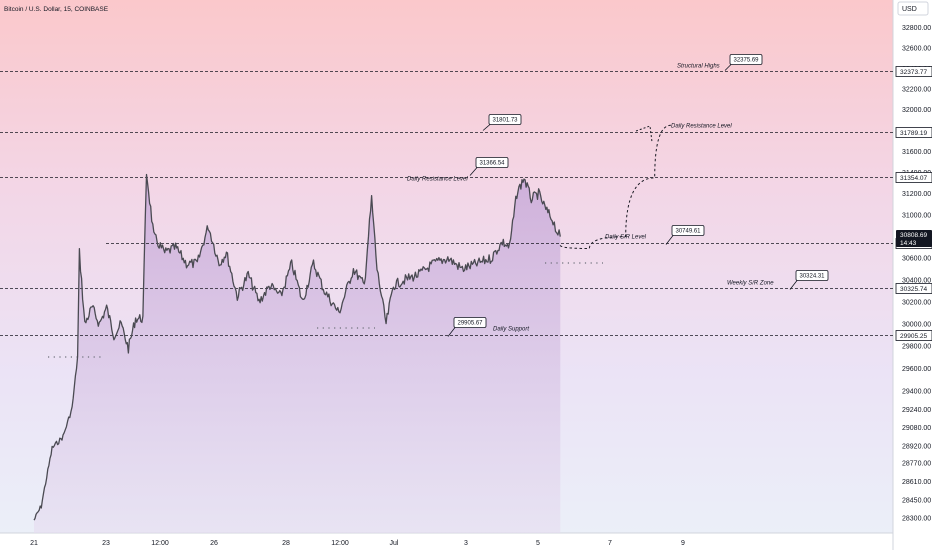 Image resolution: width=932 pixels, height=550 pixels. What do you see at coordinates (511, 330) in the screenshot?
I see `level-label: Daily Support` at bounding box center [511, 330].